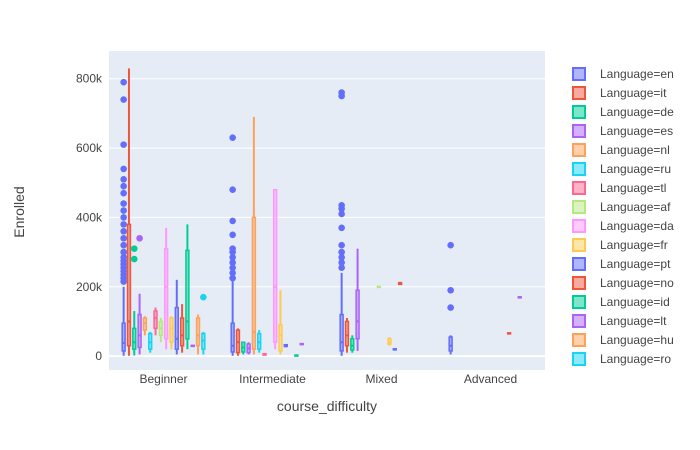  What do you see at coordinates (621, 150) in the screenshot?
I see `legend-item-nl: Language=nl` at bounding box center [621, 150].